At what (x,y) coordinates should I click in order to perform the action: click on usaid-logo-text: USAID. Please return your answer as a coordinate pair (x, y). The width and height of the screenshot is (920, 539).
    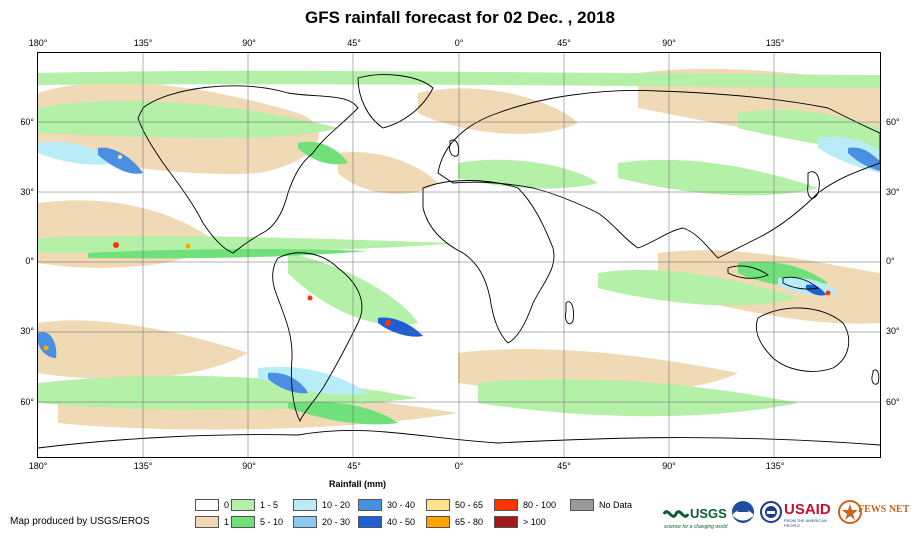
    Looking at the image, I should click on (807, 509).